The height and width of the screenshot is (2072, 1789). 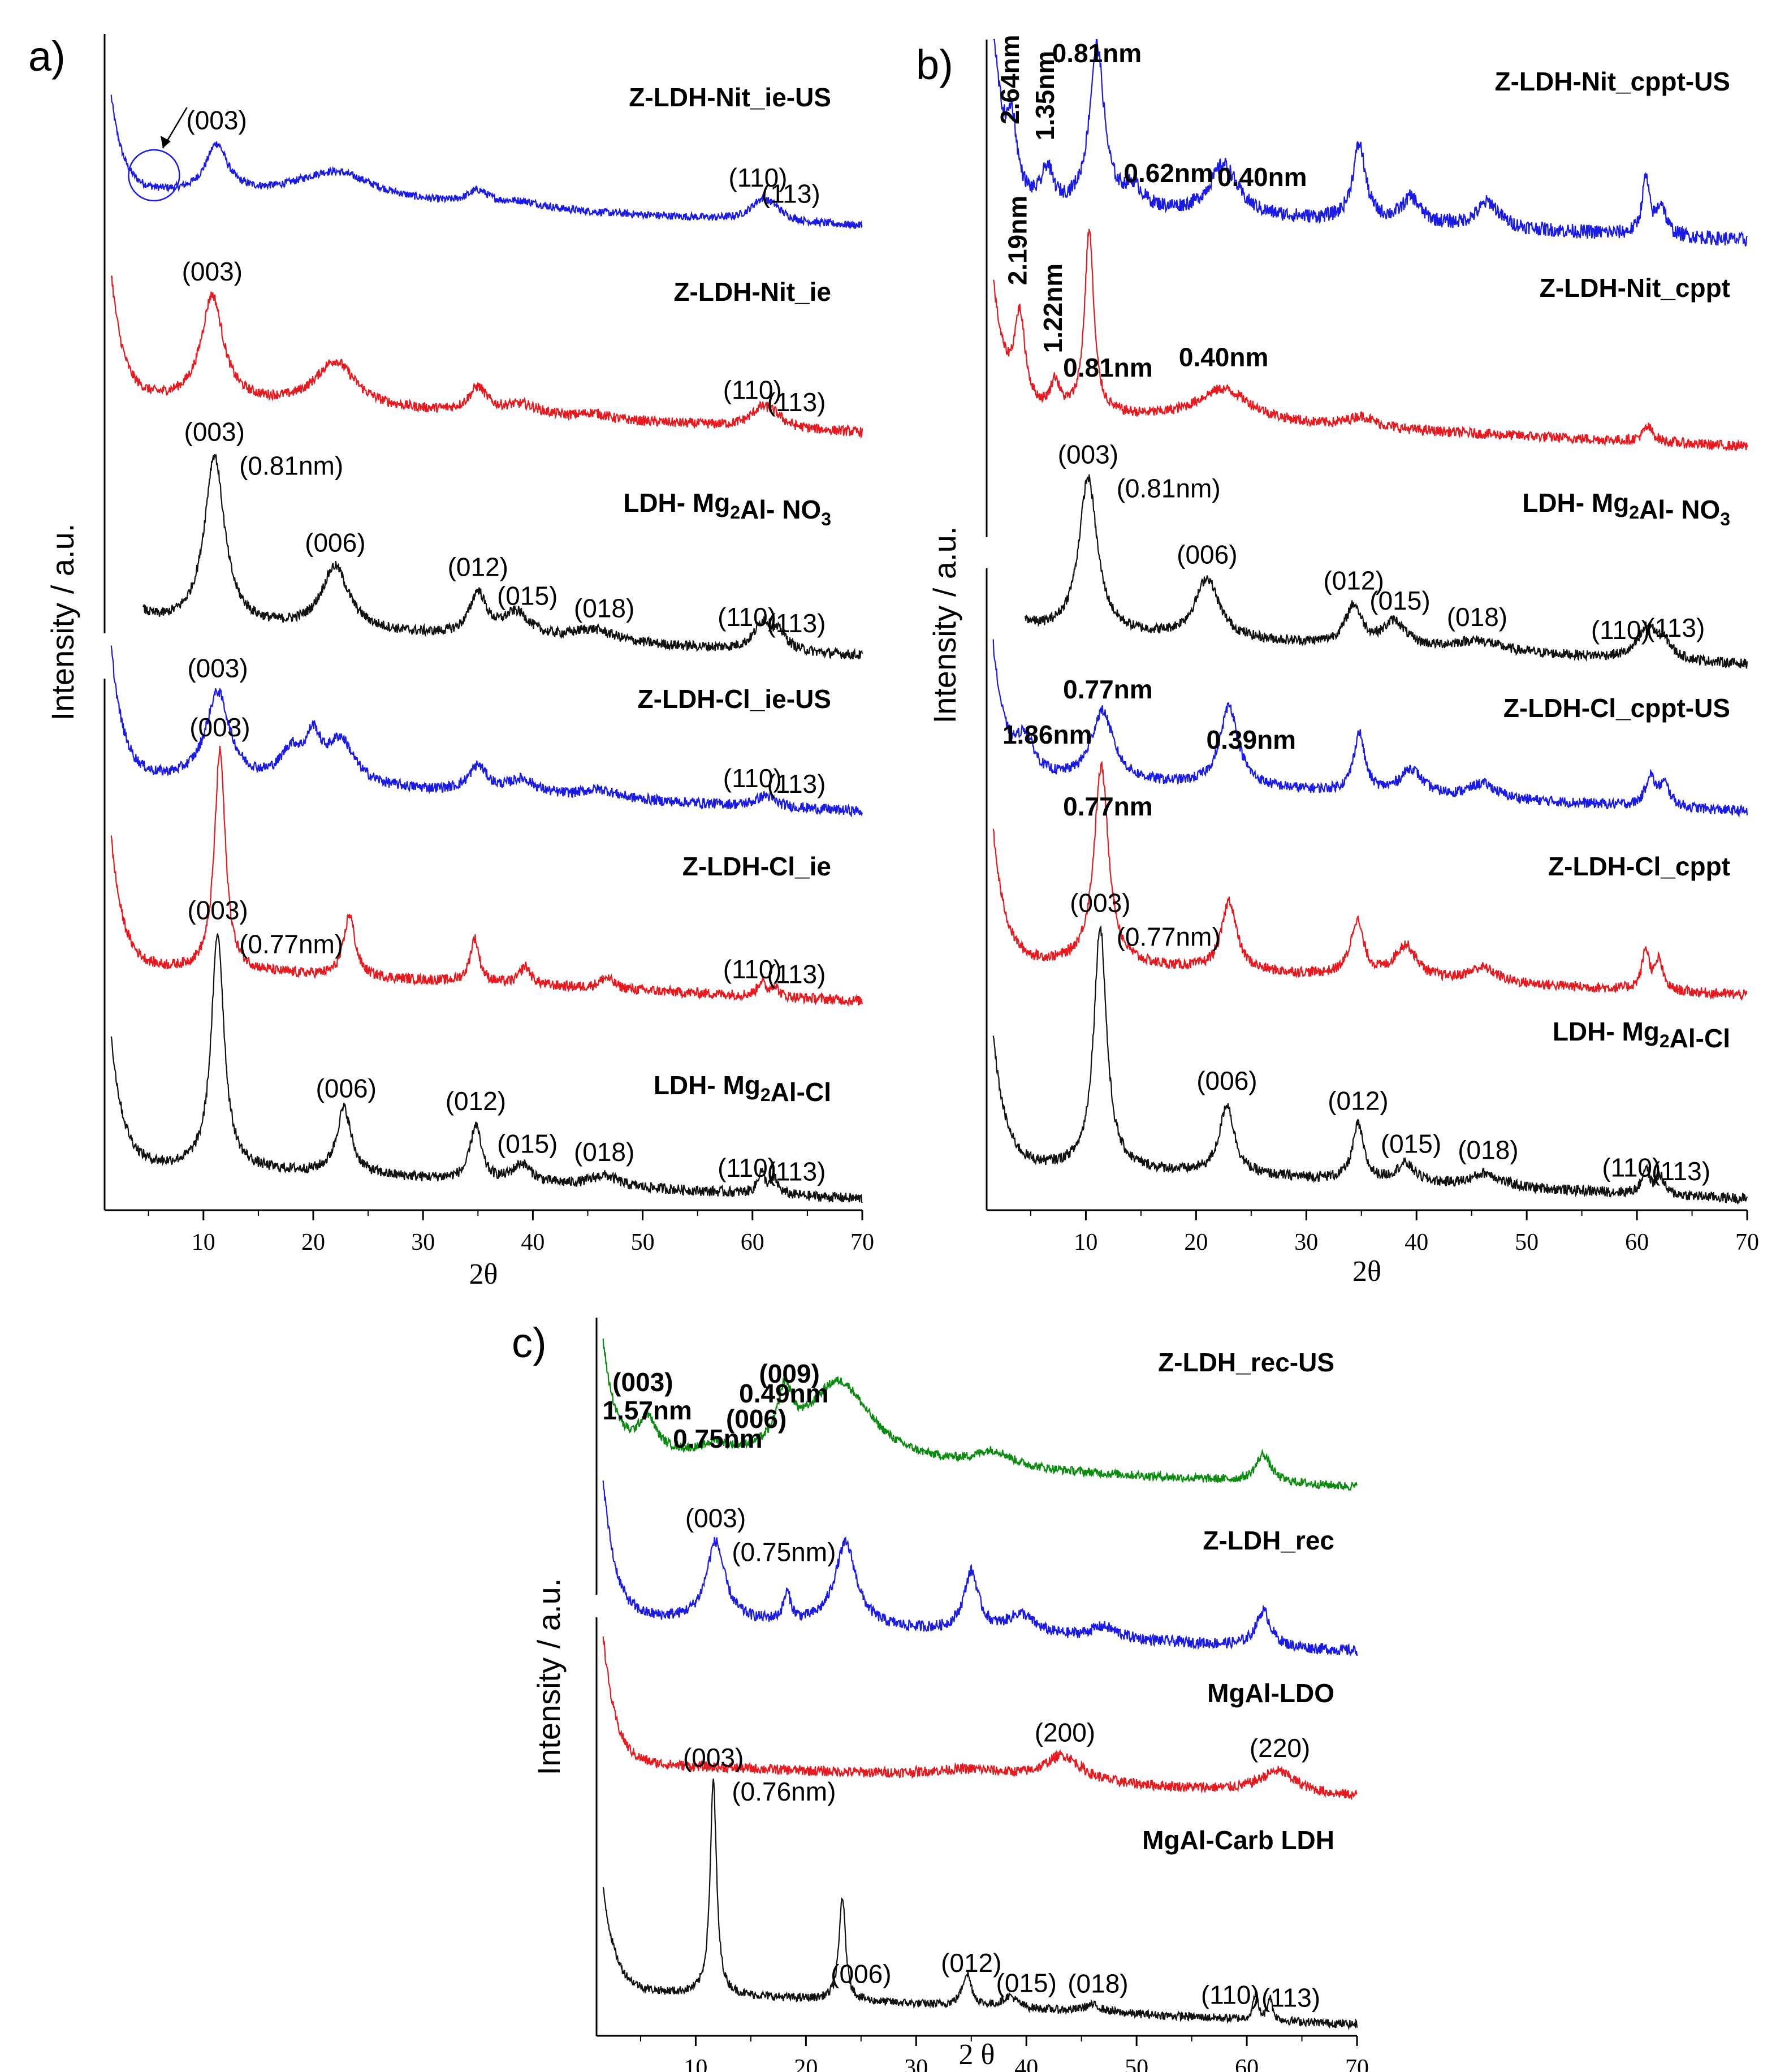 What do you see at coordinates (756, 867) in the screenshot?
I see `series-label: Z-LDH-Cl_ie` at bounding box center [756, 867].